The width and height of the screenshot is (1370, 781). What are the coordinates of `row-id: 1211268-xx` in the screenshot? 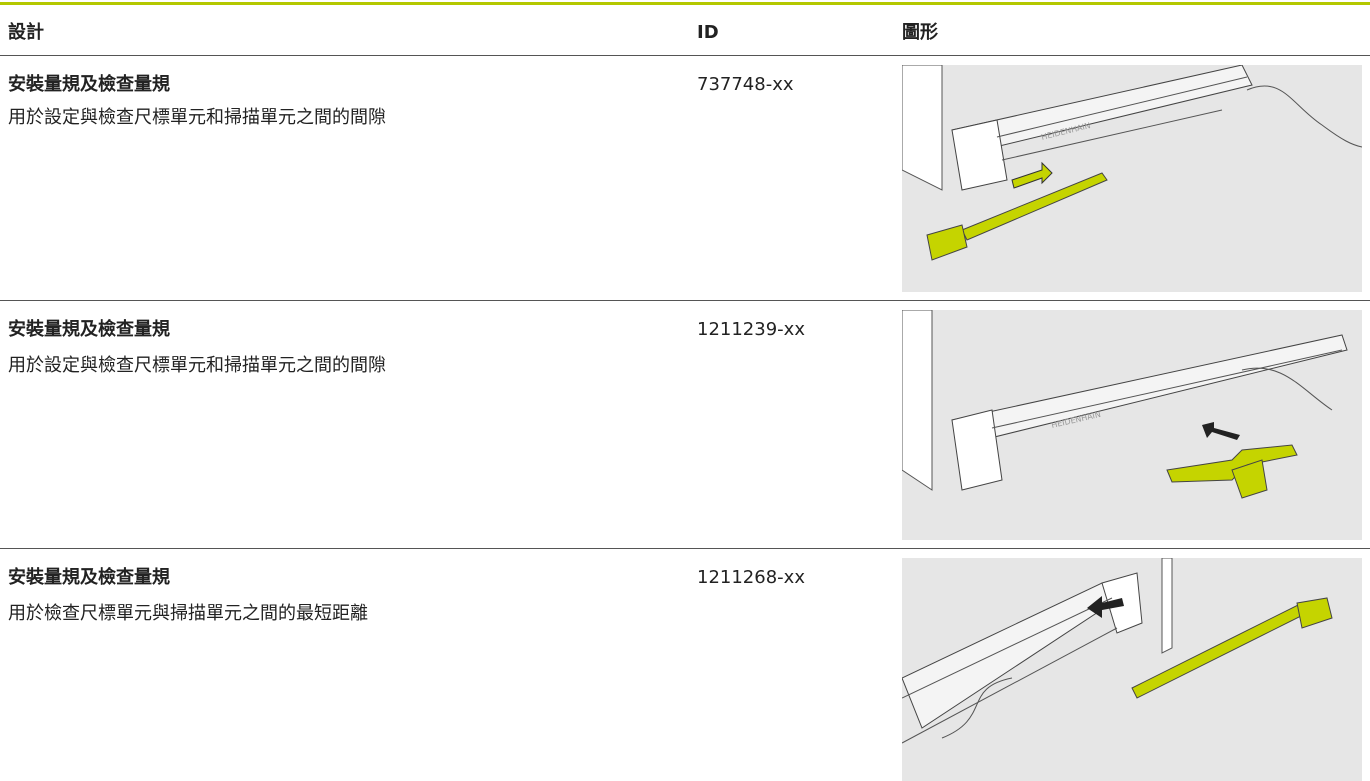 It's located at (751, 577).